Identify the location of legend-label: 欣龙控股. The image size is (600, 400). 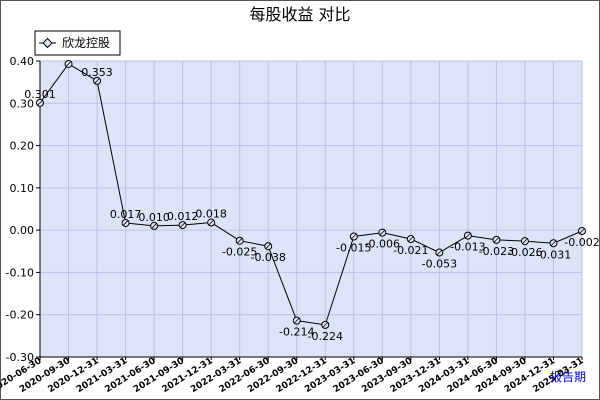
(86, 43).